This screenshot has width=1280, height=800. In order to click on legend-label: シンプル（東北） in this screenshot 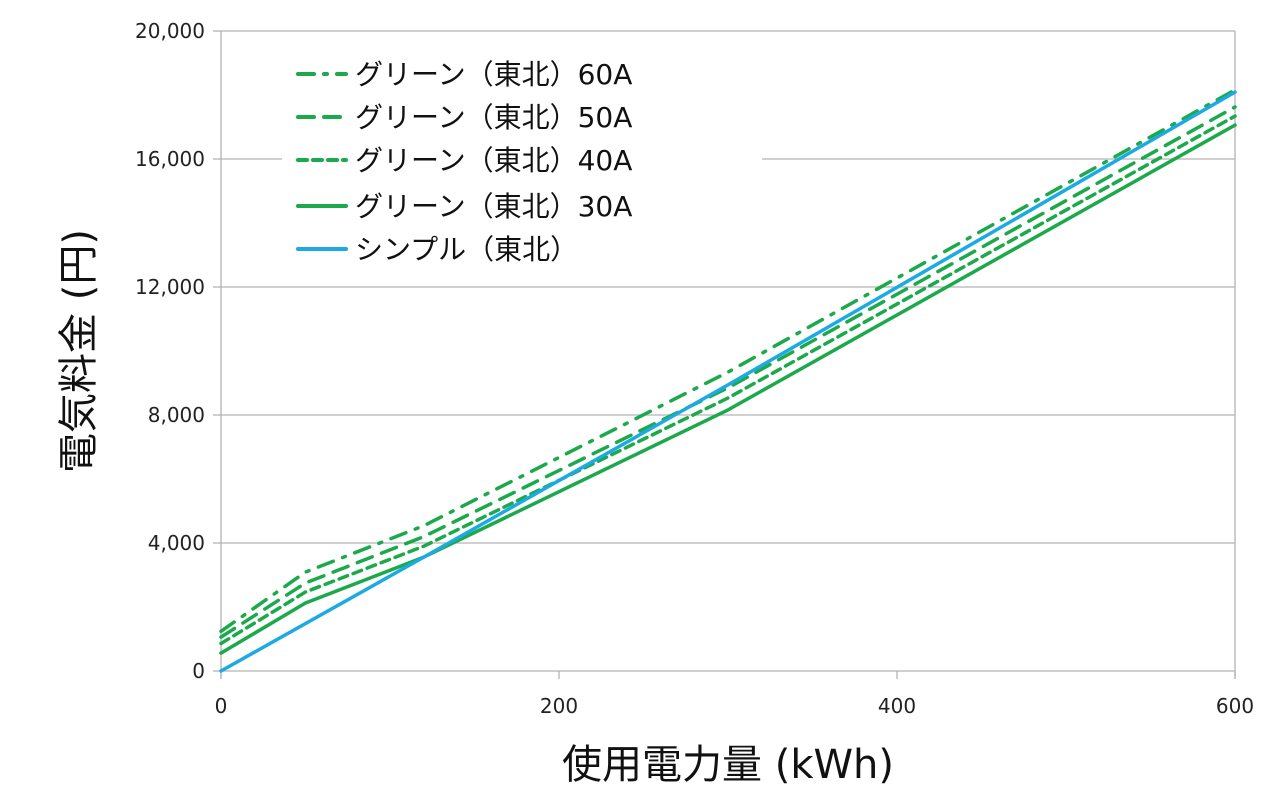, I will do `click(466, 249)`.